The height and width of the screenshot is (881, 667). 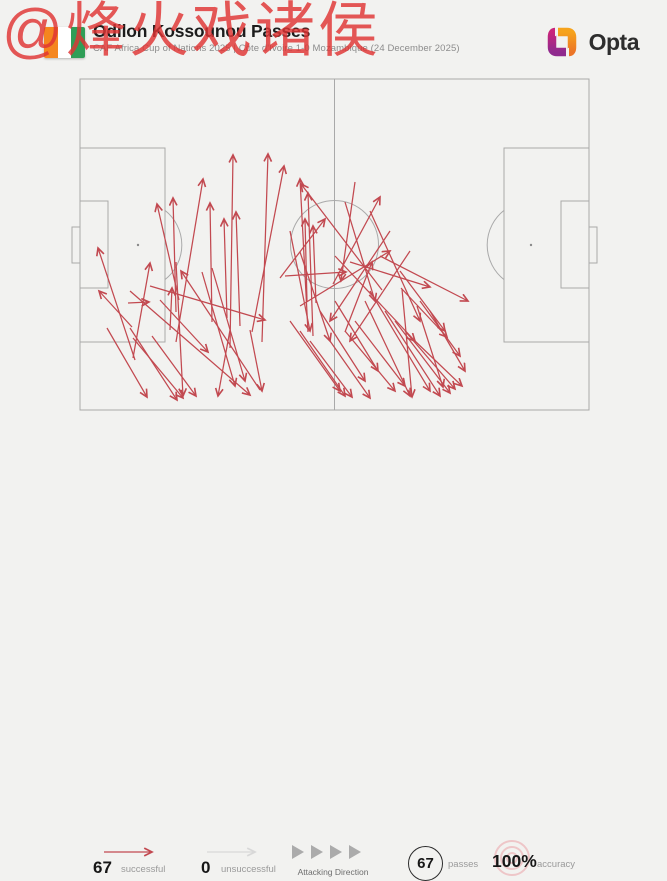 What do you see at coordinates (51, 42) in the screenshot?
I see `flag-band-orange` at bounding box center [51, 42].